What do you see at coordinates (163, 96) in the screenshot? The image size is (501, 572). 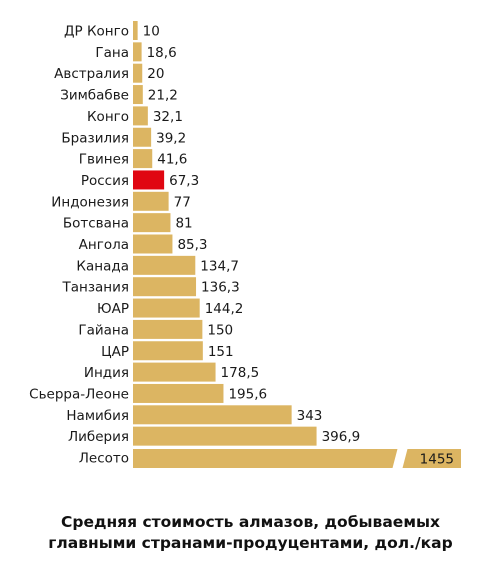 I see `value-label: 21,2` at bounding box center [163, 96].